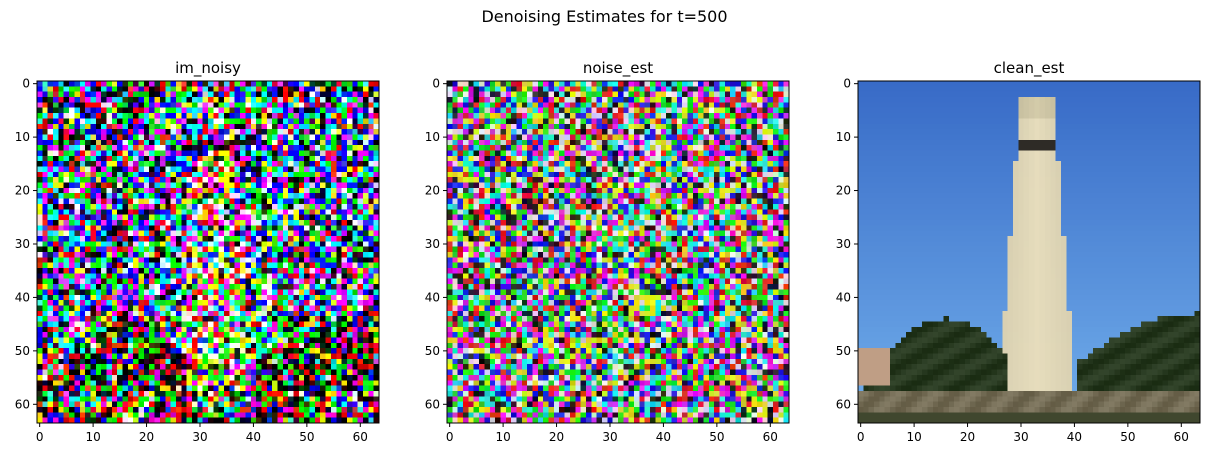  I want to click on im-noisy-title: im_noisy, so click(208, 68).